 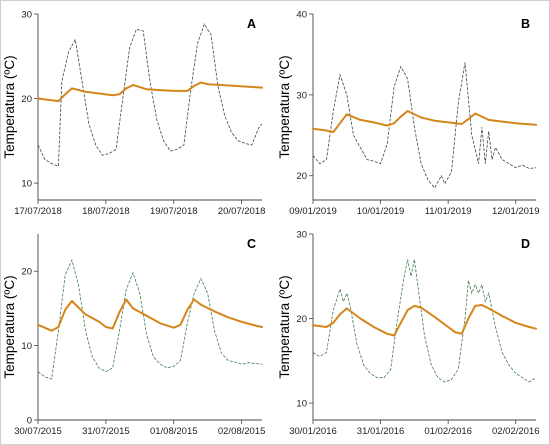 I want to click on panel-d-observed-line, so click(x=424, y=321).